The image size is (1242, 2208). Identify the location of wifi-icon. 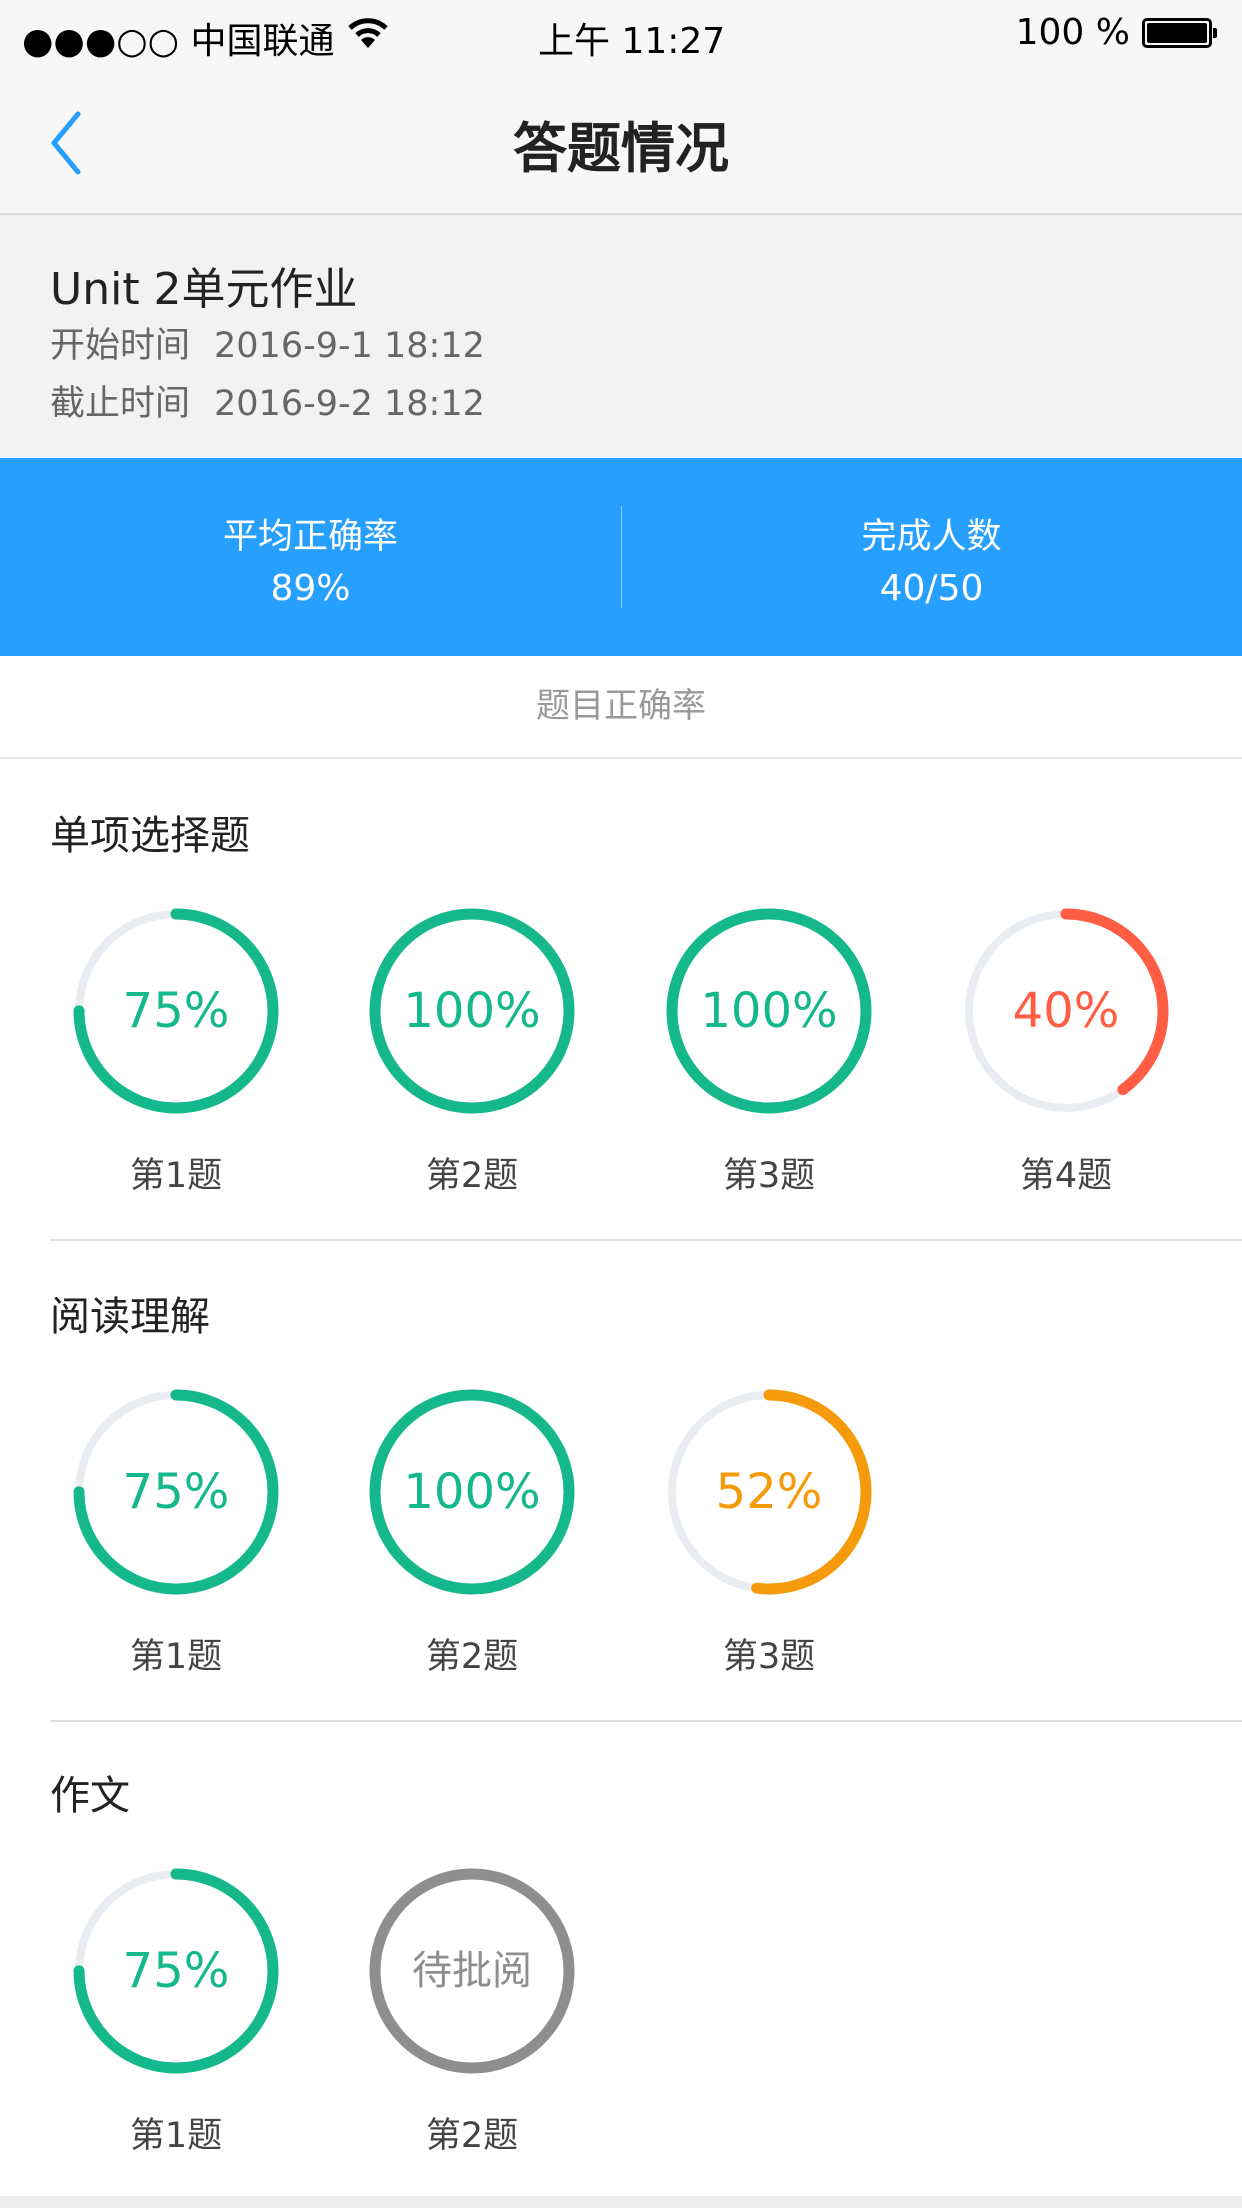
(368, 33).